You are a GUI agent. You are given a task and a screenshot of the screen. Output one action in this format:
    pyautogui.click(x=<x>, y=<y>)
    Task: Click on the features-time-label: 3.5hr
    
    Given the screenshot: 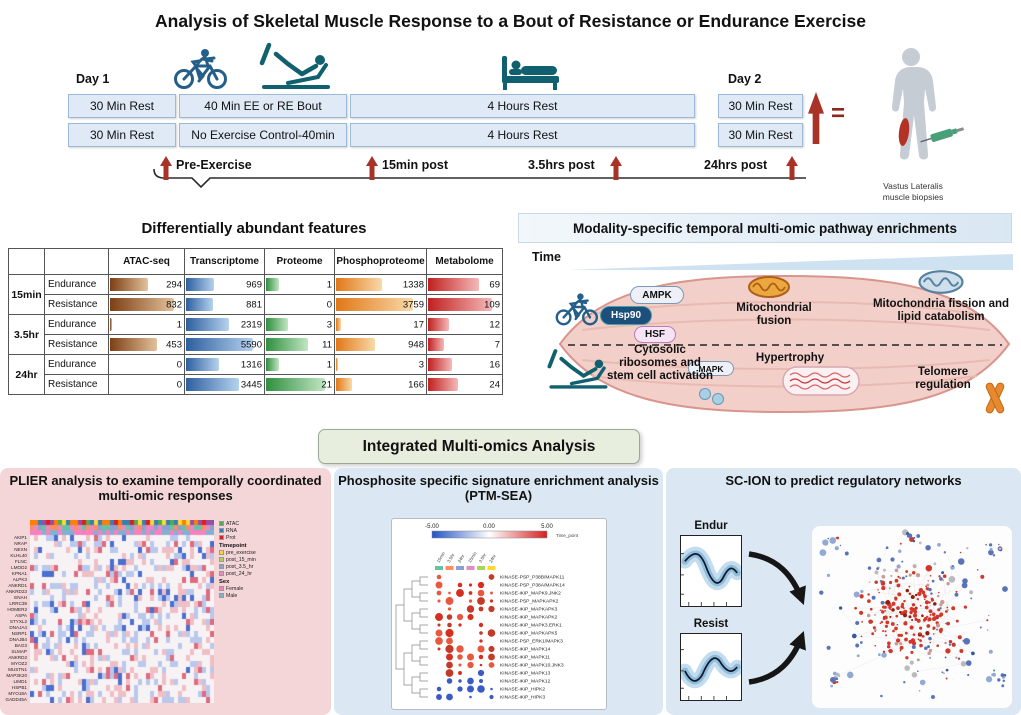 What is the action you would take?
    pyautogui.click(x=26, y=334)
    